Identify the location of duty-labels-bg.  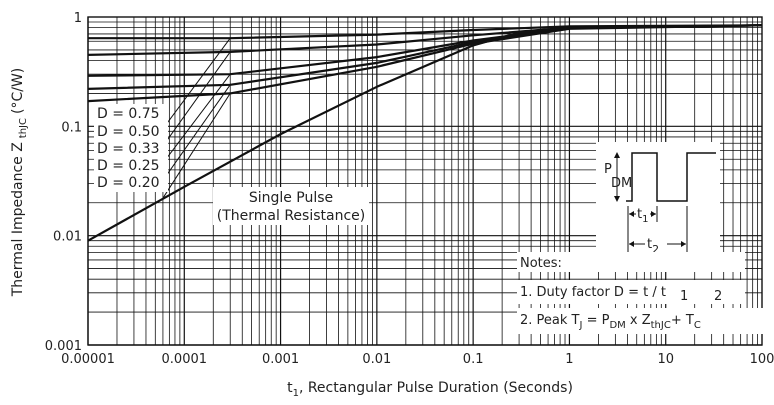
(131, 148).